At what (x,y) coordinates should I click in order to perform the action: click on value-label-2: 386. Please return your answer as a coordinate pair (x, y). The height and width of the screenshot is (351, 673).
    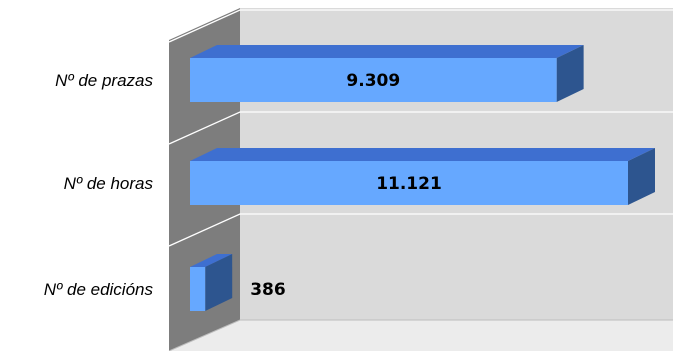
    Looking at the image, I should click on (267, 290).